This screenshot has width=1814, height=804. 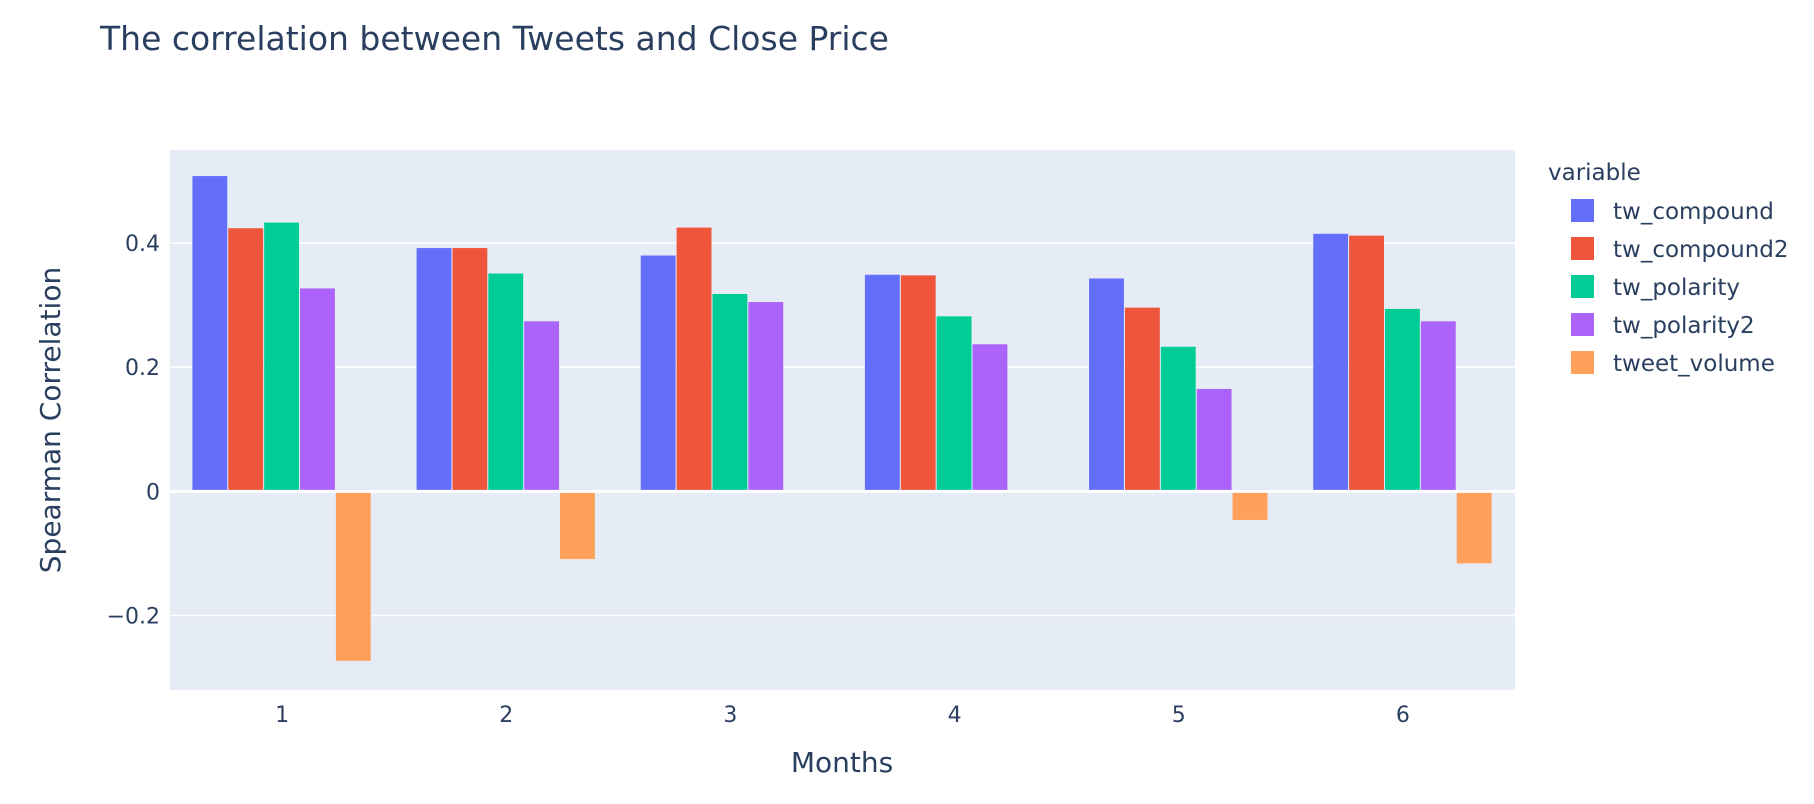 I want to click on legend-title: variable, so click(x=1594, y=173).